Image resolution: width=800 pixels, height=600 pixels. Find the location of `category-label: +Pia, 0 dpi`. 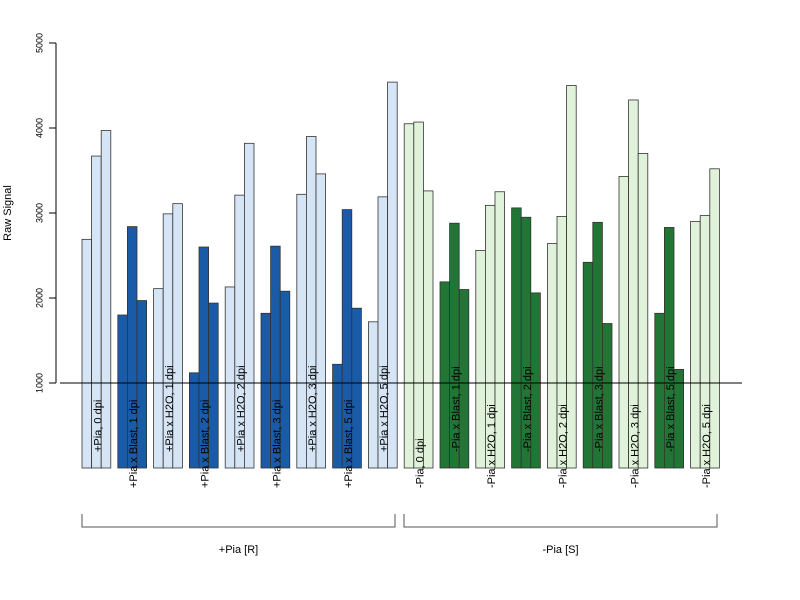

category-label: +Pia, 0 dpi is located at coordinates (98, 426).